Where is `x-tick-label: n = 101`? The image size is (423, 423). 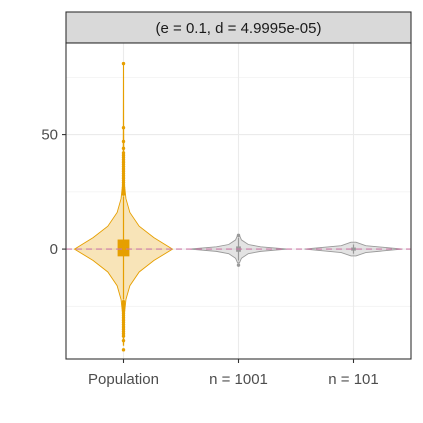
x-tick-label: n = 101 is located at coordinates (353, 379).